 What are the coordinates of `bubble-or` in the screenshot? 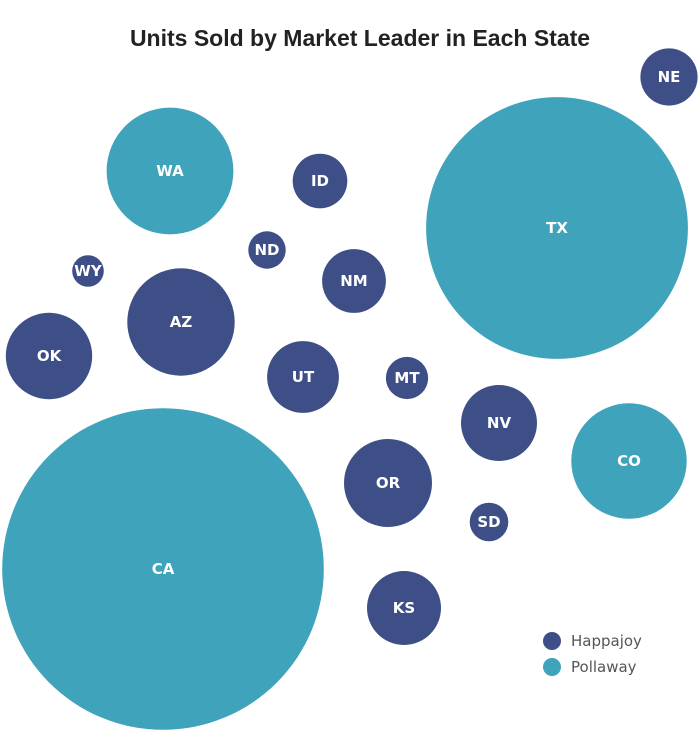 It's located at (388, 483).